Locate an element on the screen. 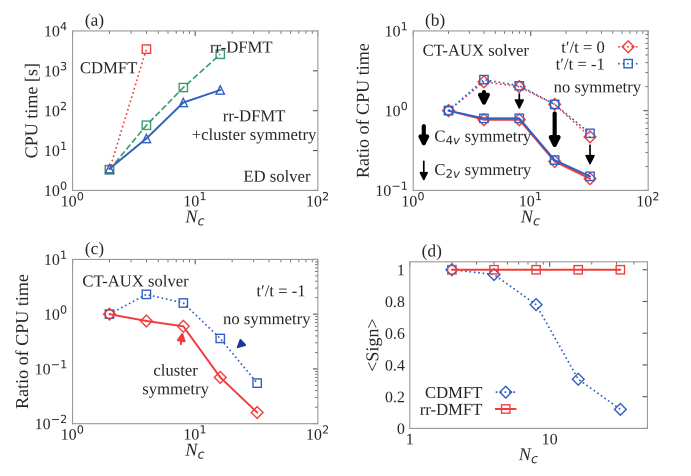 This screenshot has height=476, width=691. y-tick-label: 10$^{3}$ is located at coordinates (55, 69).